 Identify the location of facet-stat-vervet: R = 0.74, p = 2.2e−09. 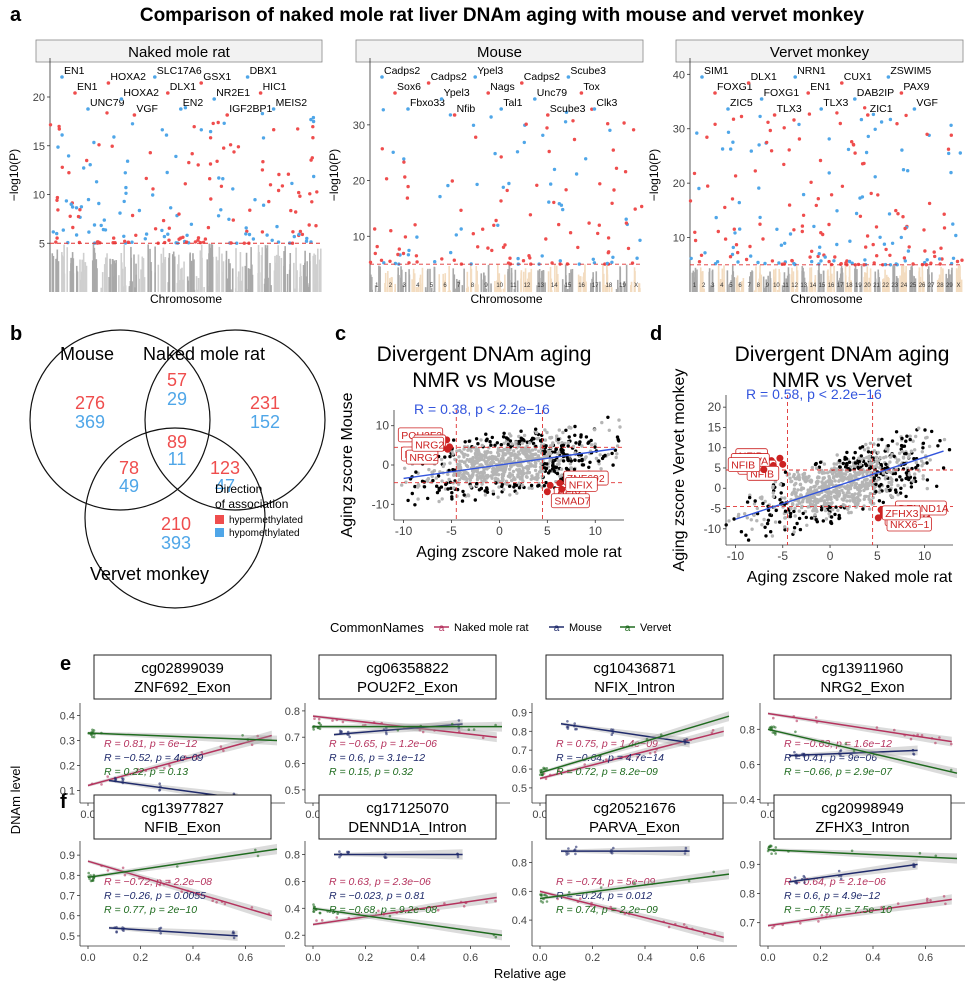
(607, 910).